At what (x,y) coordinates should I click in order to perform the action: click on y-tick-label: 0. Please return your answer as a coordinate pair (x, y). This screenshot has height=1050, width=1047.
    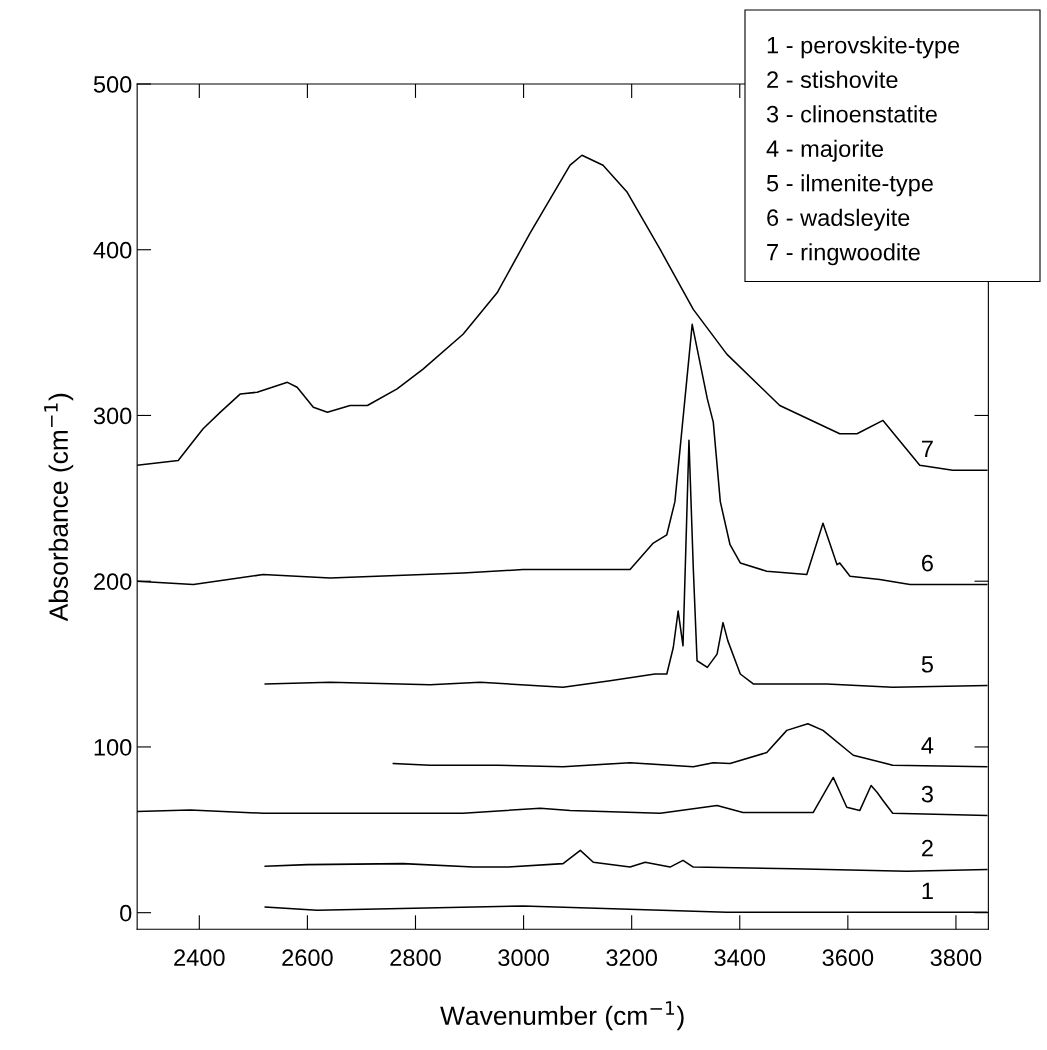
    Looking at the image, I should click on (126, 913).